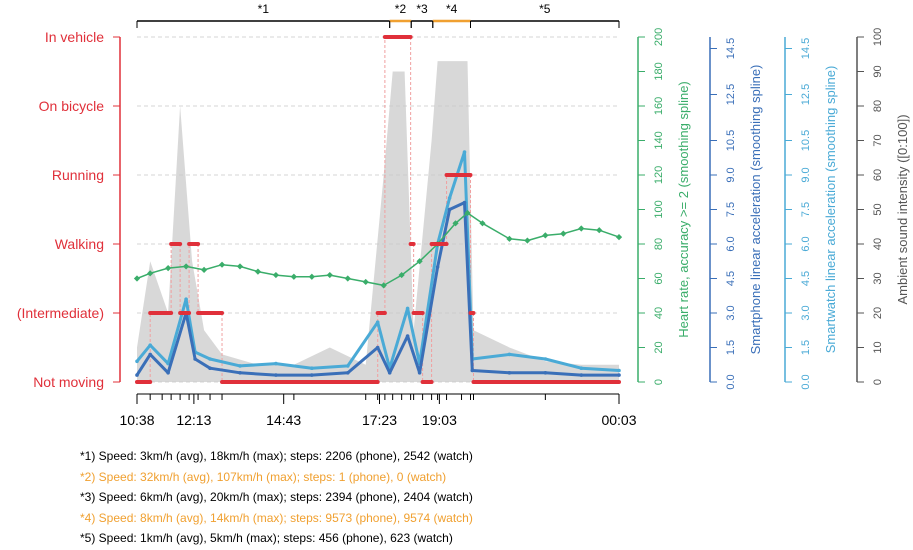  Describe the element at coordinates (283, 420) in the screenshot. I see `x-axis-label: 14:43` at that location.